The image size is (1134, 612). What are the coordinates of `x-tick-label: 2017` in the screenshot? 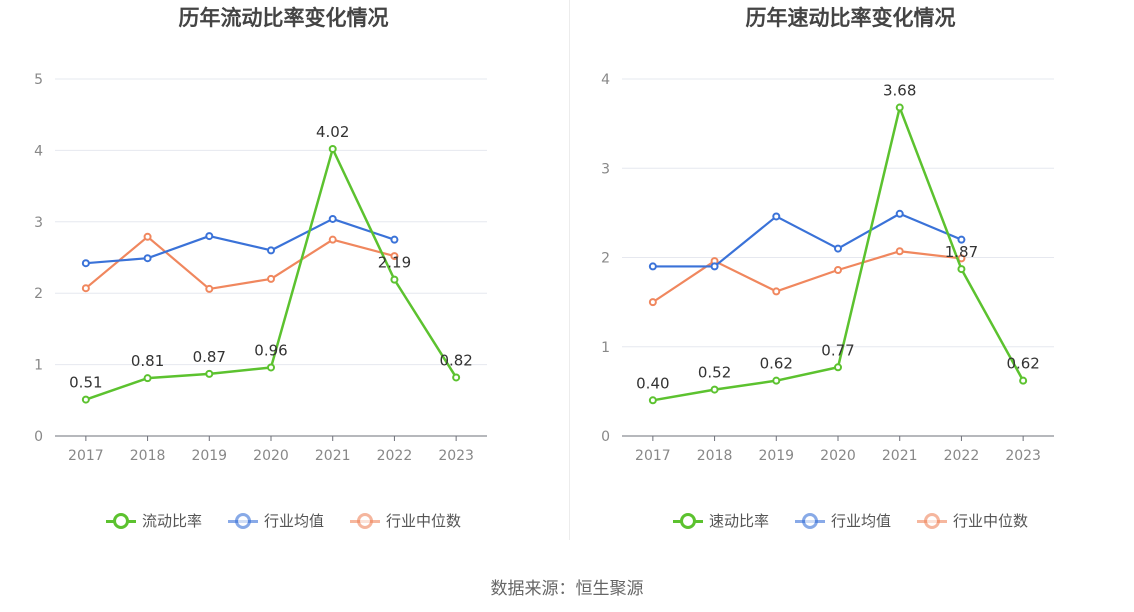 It's located at (86, 456).